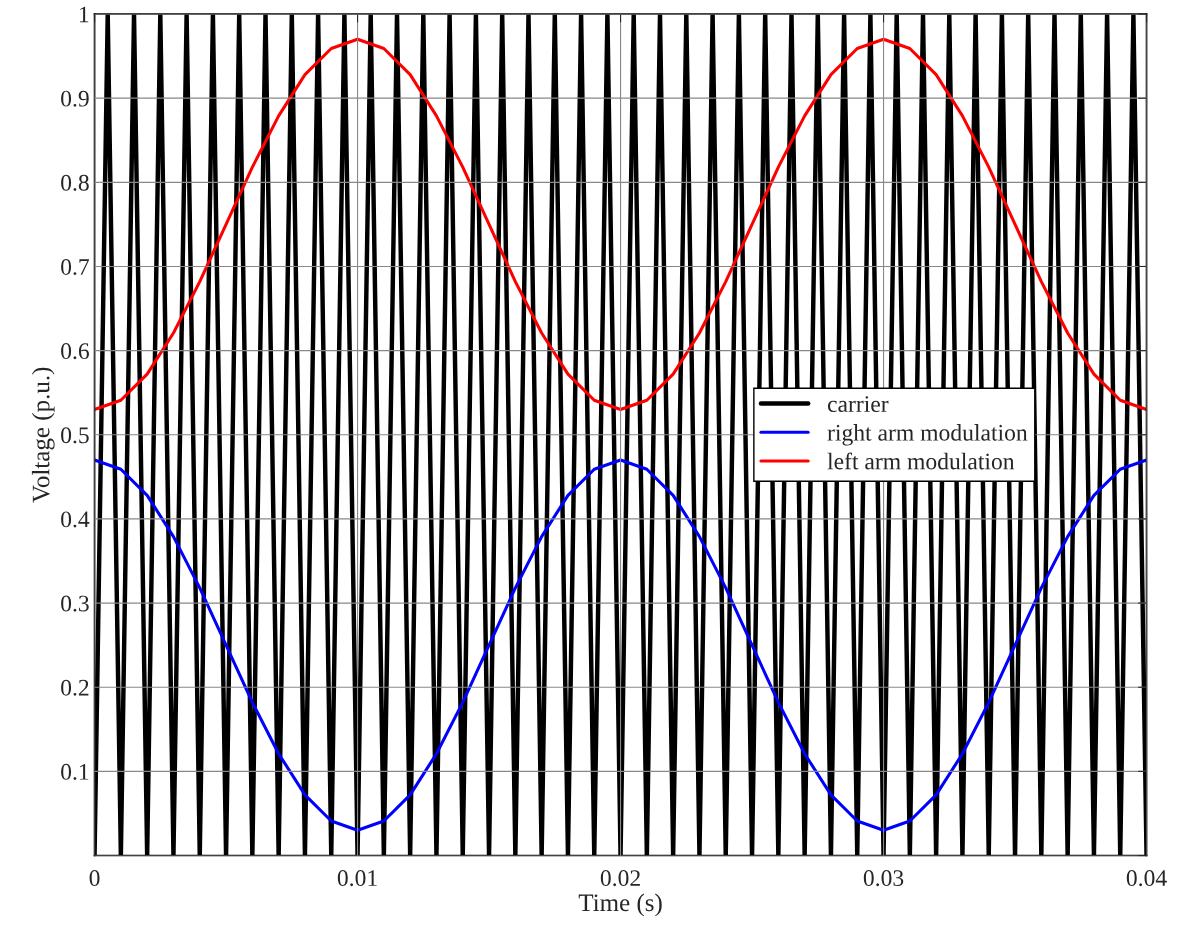  What do you see at coordinates (357, 878) in the screenshot?
I see `x-tick-label: 0.01` at bounding box center [357, 878].